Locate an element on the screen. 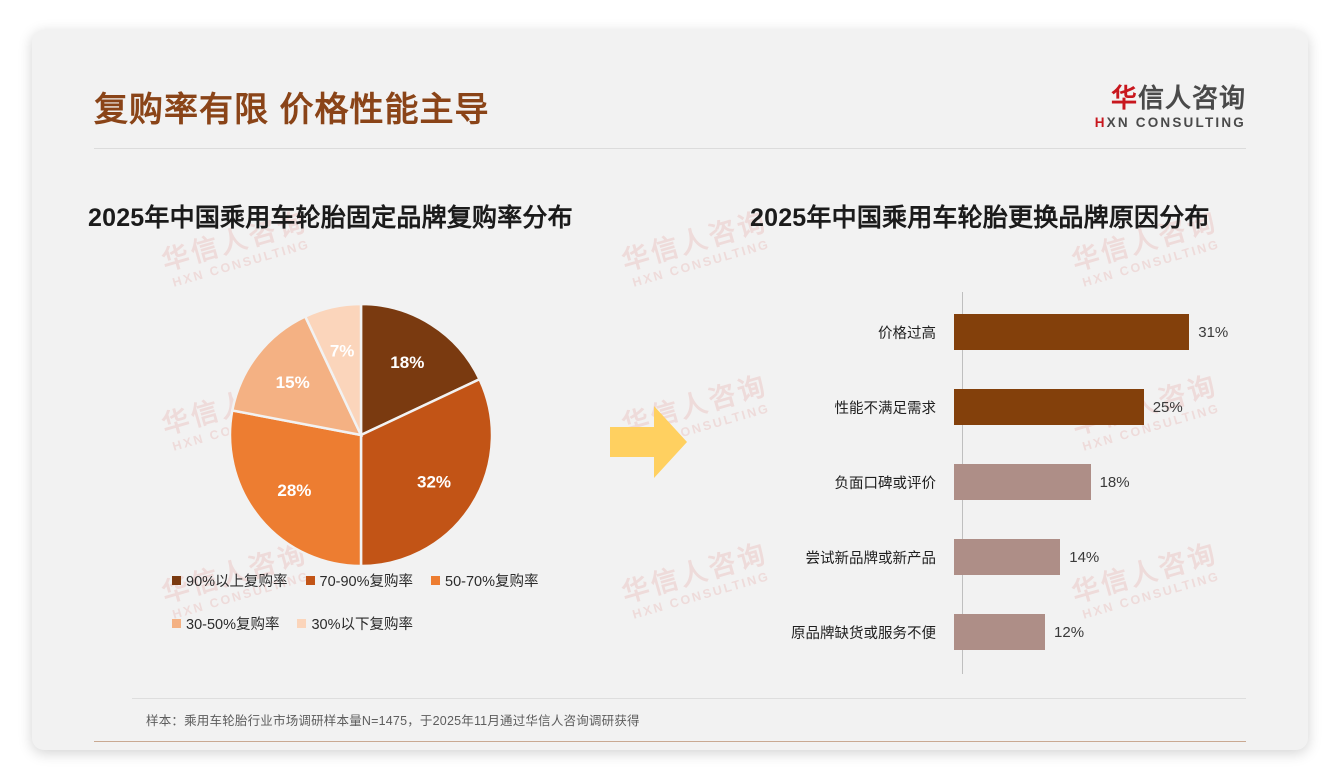 The image size is (1340, 780). page-title: 复购率有限 价格性能主导 is located at coordinates (292, 110).